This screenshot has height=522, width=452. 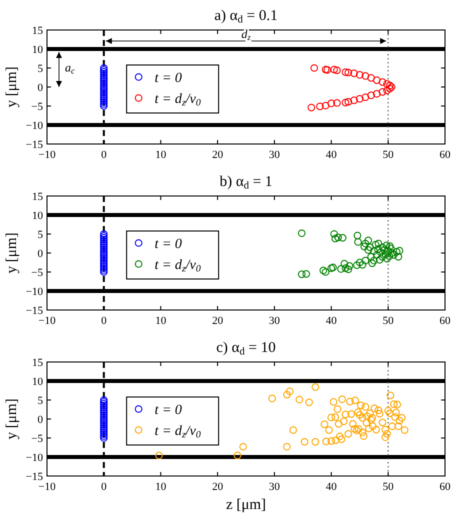 What do you see at coordinates (332, 487) in the screenshot?
I see `x-tick-label: 40` at bounding box center [332, 487].